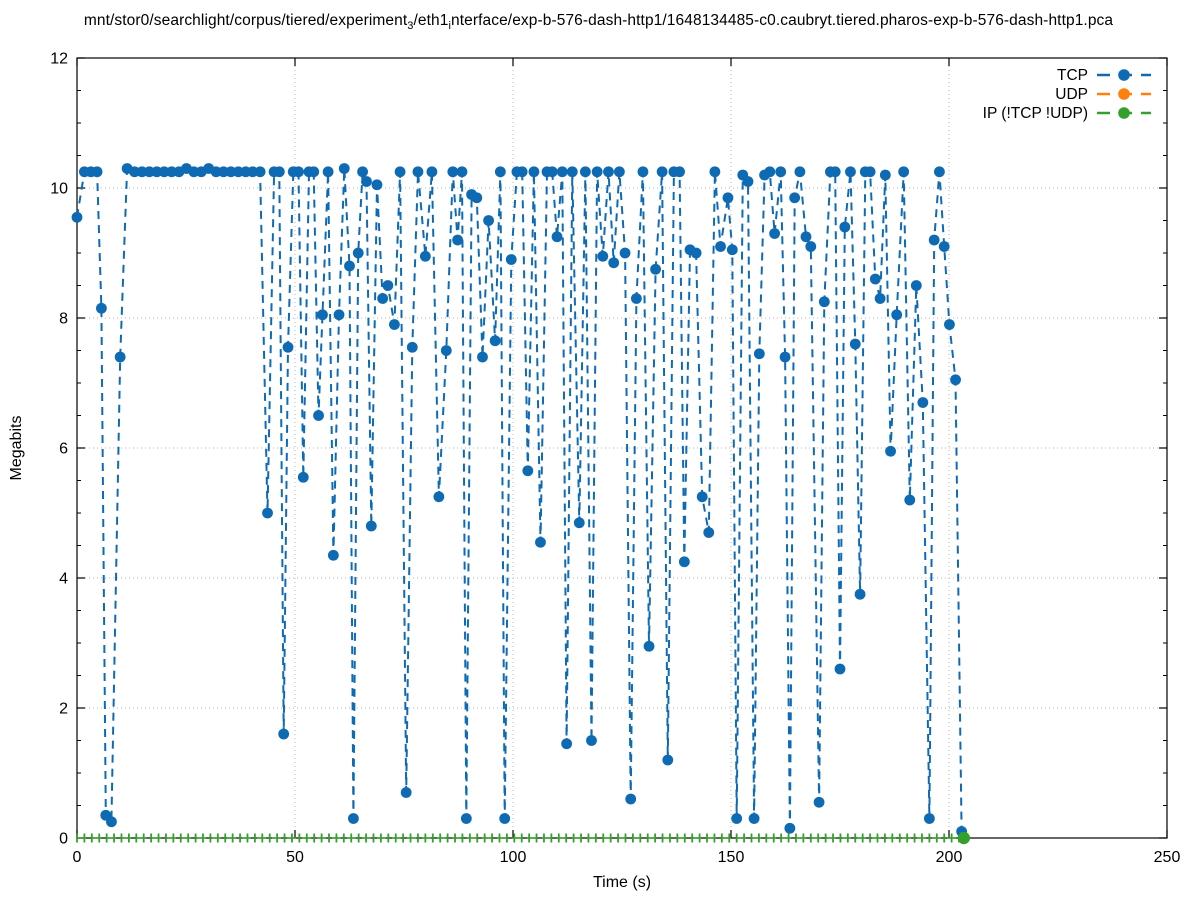 This screenshot has width=1197, height=900. Describe the element at coordinates (449, 26) in the screenshot. I see `title-subscript: i` at that location.